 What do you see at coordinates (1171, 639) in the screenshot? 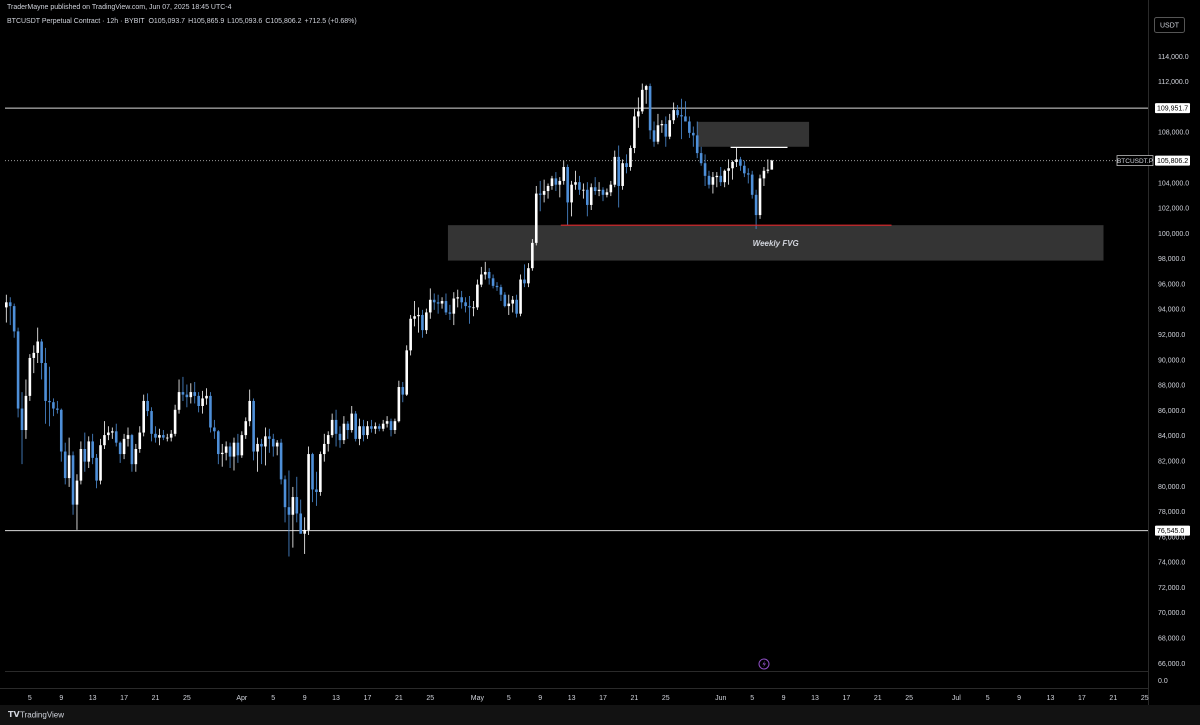
I see `y-tick-label: 68,000.0` at bounding box center [1171, 639].